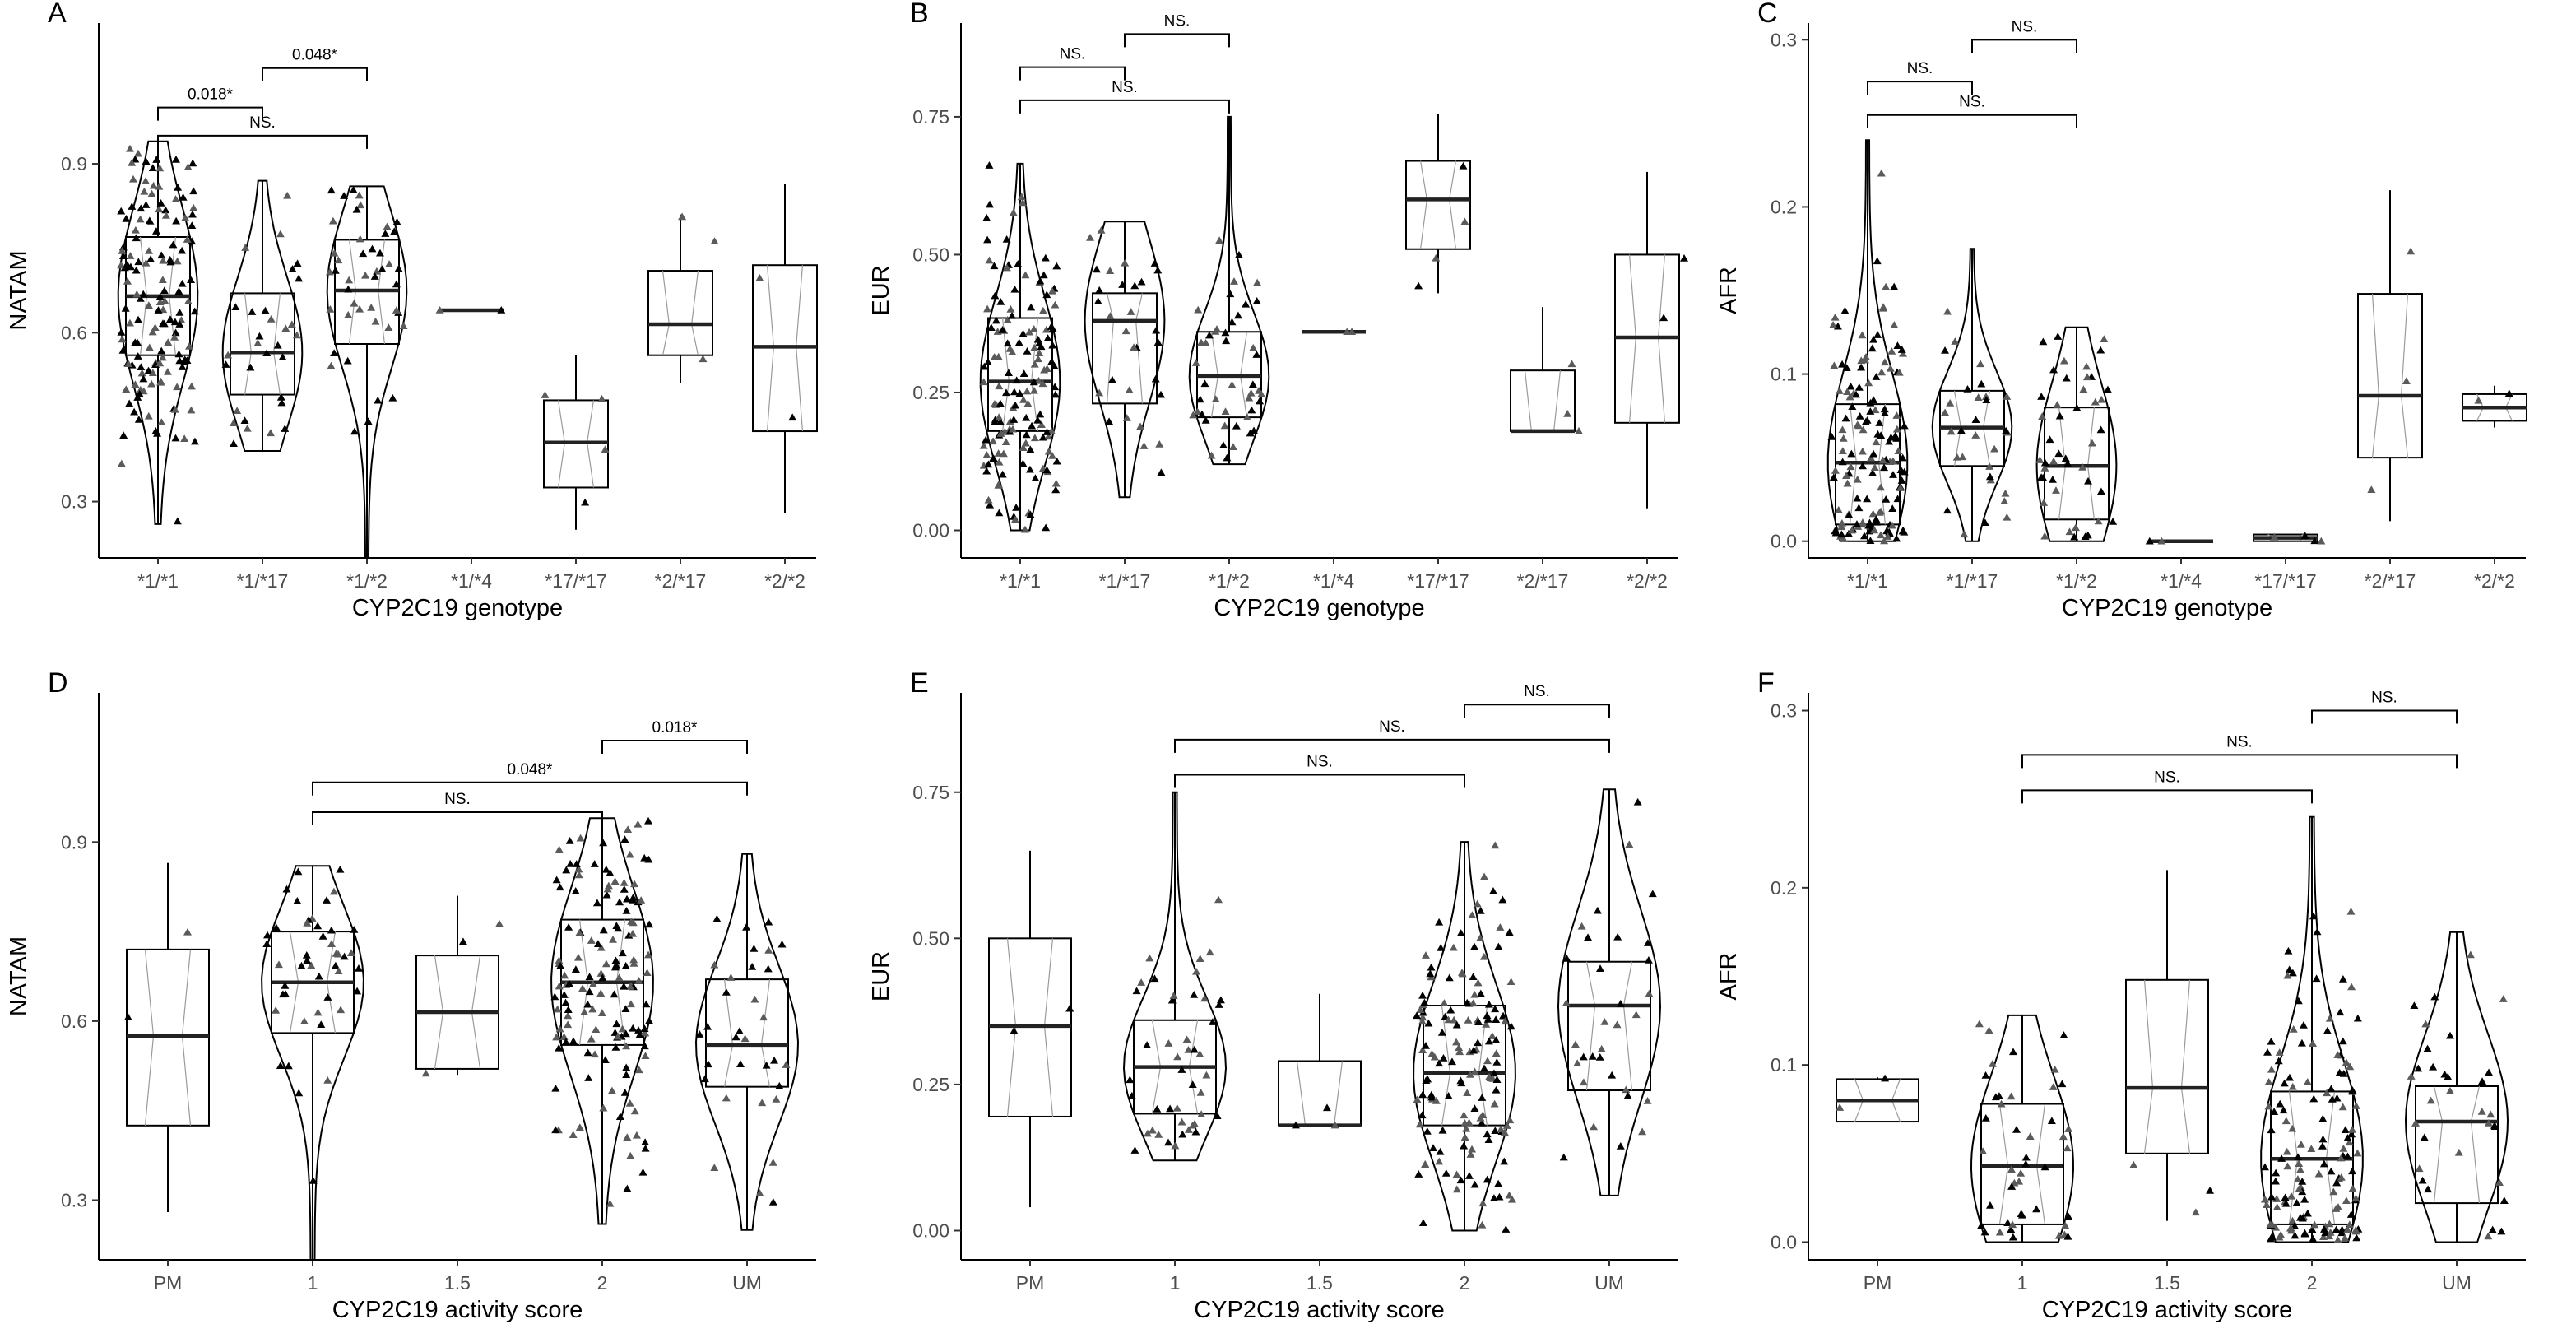 The height and width of the screenshot is (1338, 2576). I want to click on x-axis-title: CYP2C19 genotype, so click(2167, 608).